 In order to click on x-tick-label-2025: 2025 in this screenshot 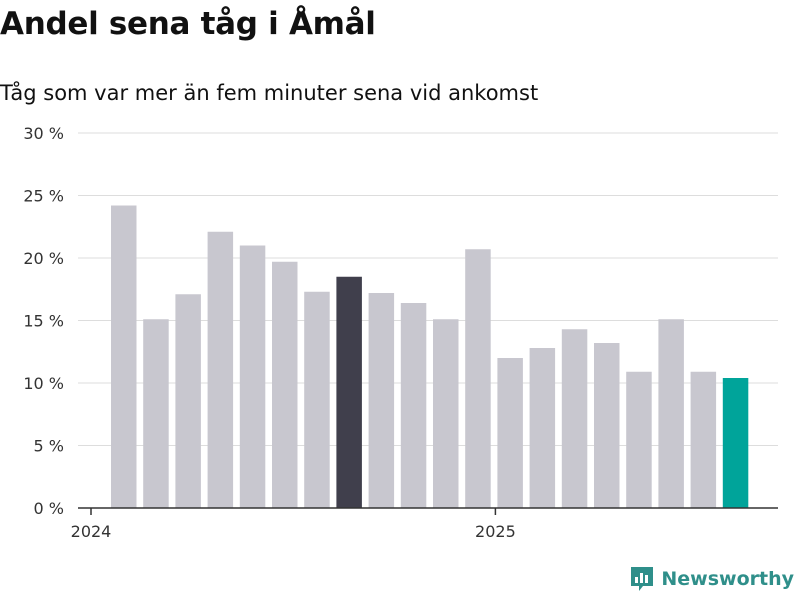, I will do `click(495, 531)`.